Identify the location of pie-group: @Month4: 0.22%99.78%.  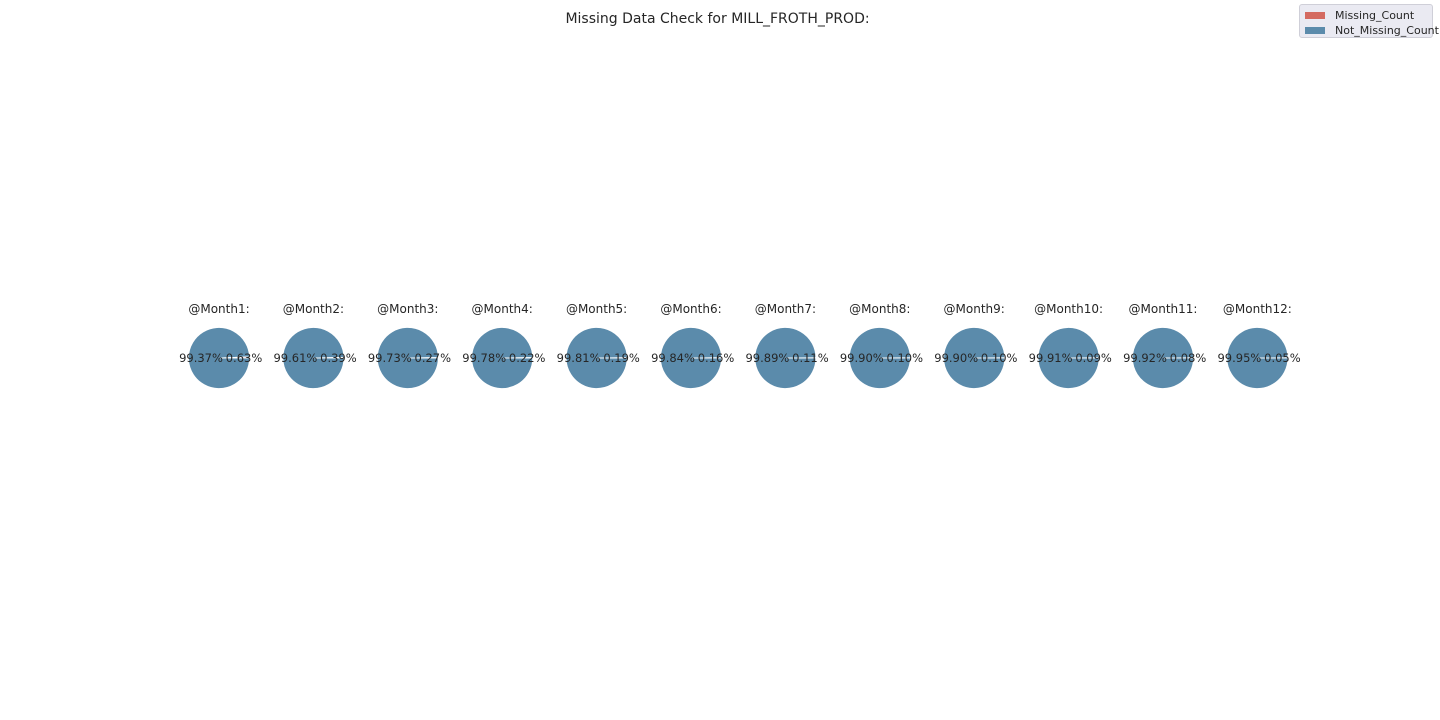
(504, 345).